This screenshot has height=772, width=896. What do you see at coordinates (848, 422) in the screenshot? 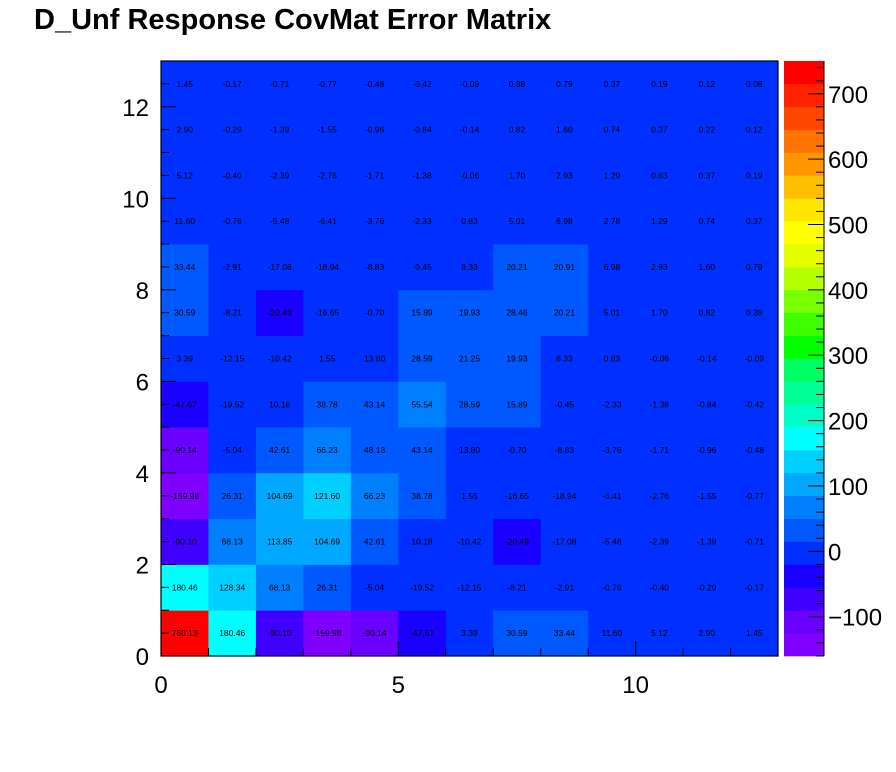
I see `colorbar-tick-label: 200` at bounding box center [848, 422].